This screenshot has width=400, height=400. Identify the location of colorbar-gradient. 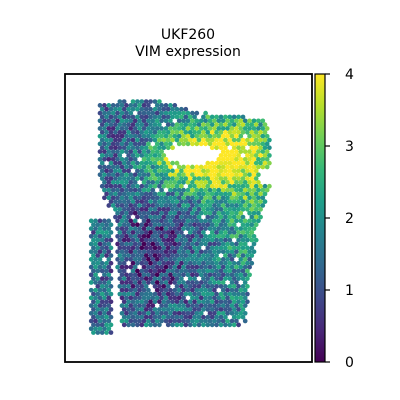
(320, 218).